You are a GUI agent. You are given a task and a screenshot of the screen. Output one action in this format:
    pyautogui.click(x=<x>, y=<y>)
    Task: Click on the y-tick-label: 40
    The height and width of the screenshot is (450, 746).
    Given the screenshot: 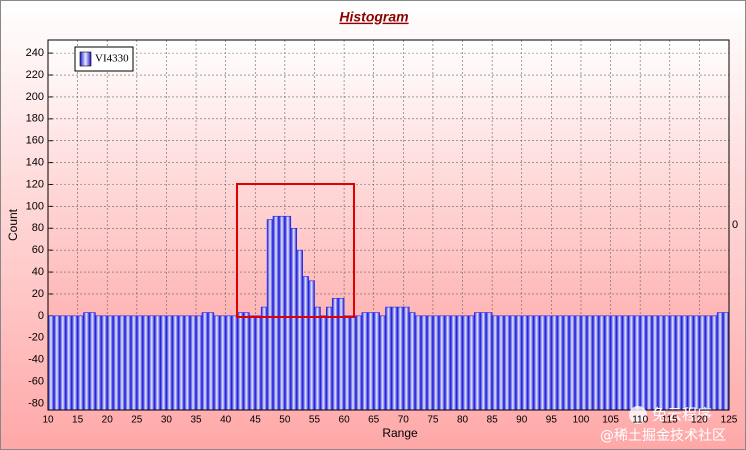 What is the action you would take?
    pyautogui.click(x=38, y=272)
    